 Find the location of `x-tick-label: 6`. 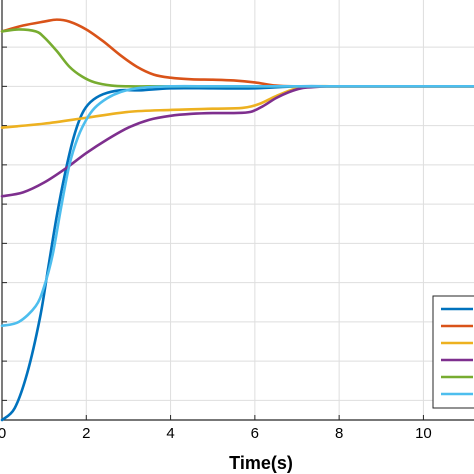

x-tick-label: 6 is located at coordinates (255, 433).